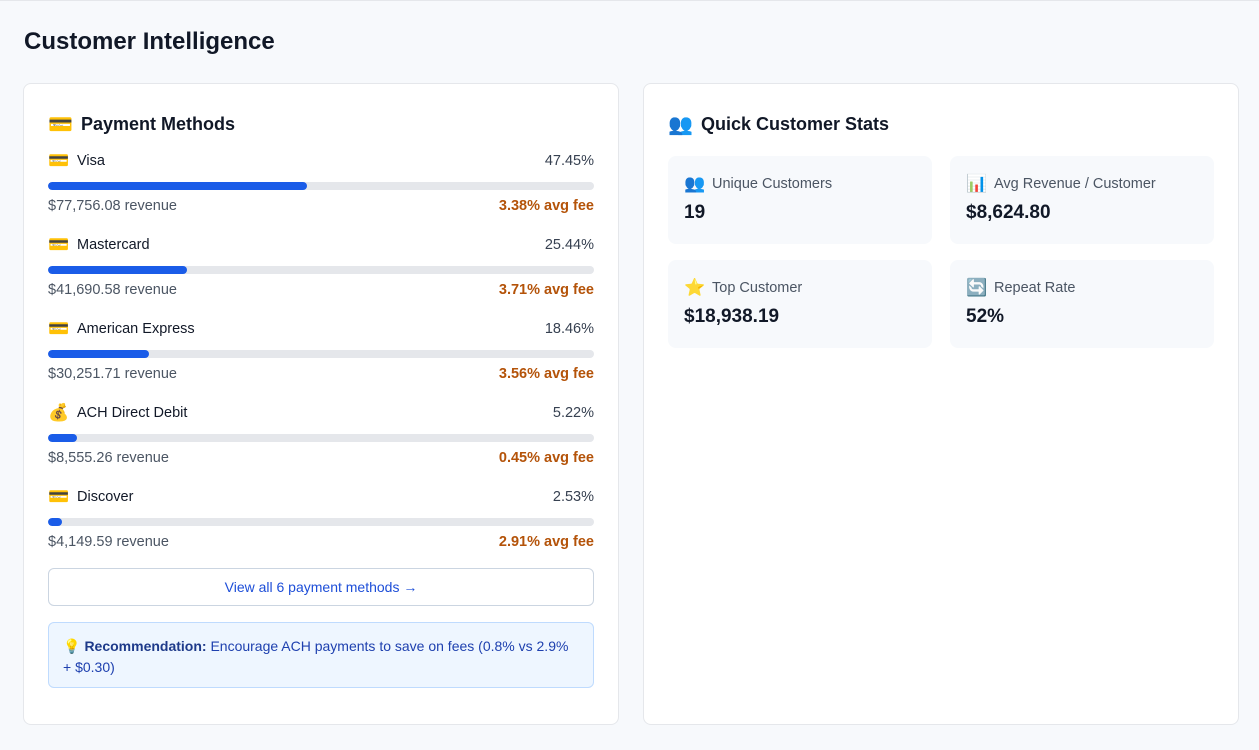 The image size is (1259, 750). Describe the element at coordinates (1035, 288) in the screenshot. I see `stat-label: Repeat Rate` at that location.